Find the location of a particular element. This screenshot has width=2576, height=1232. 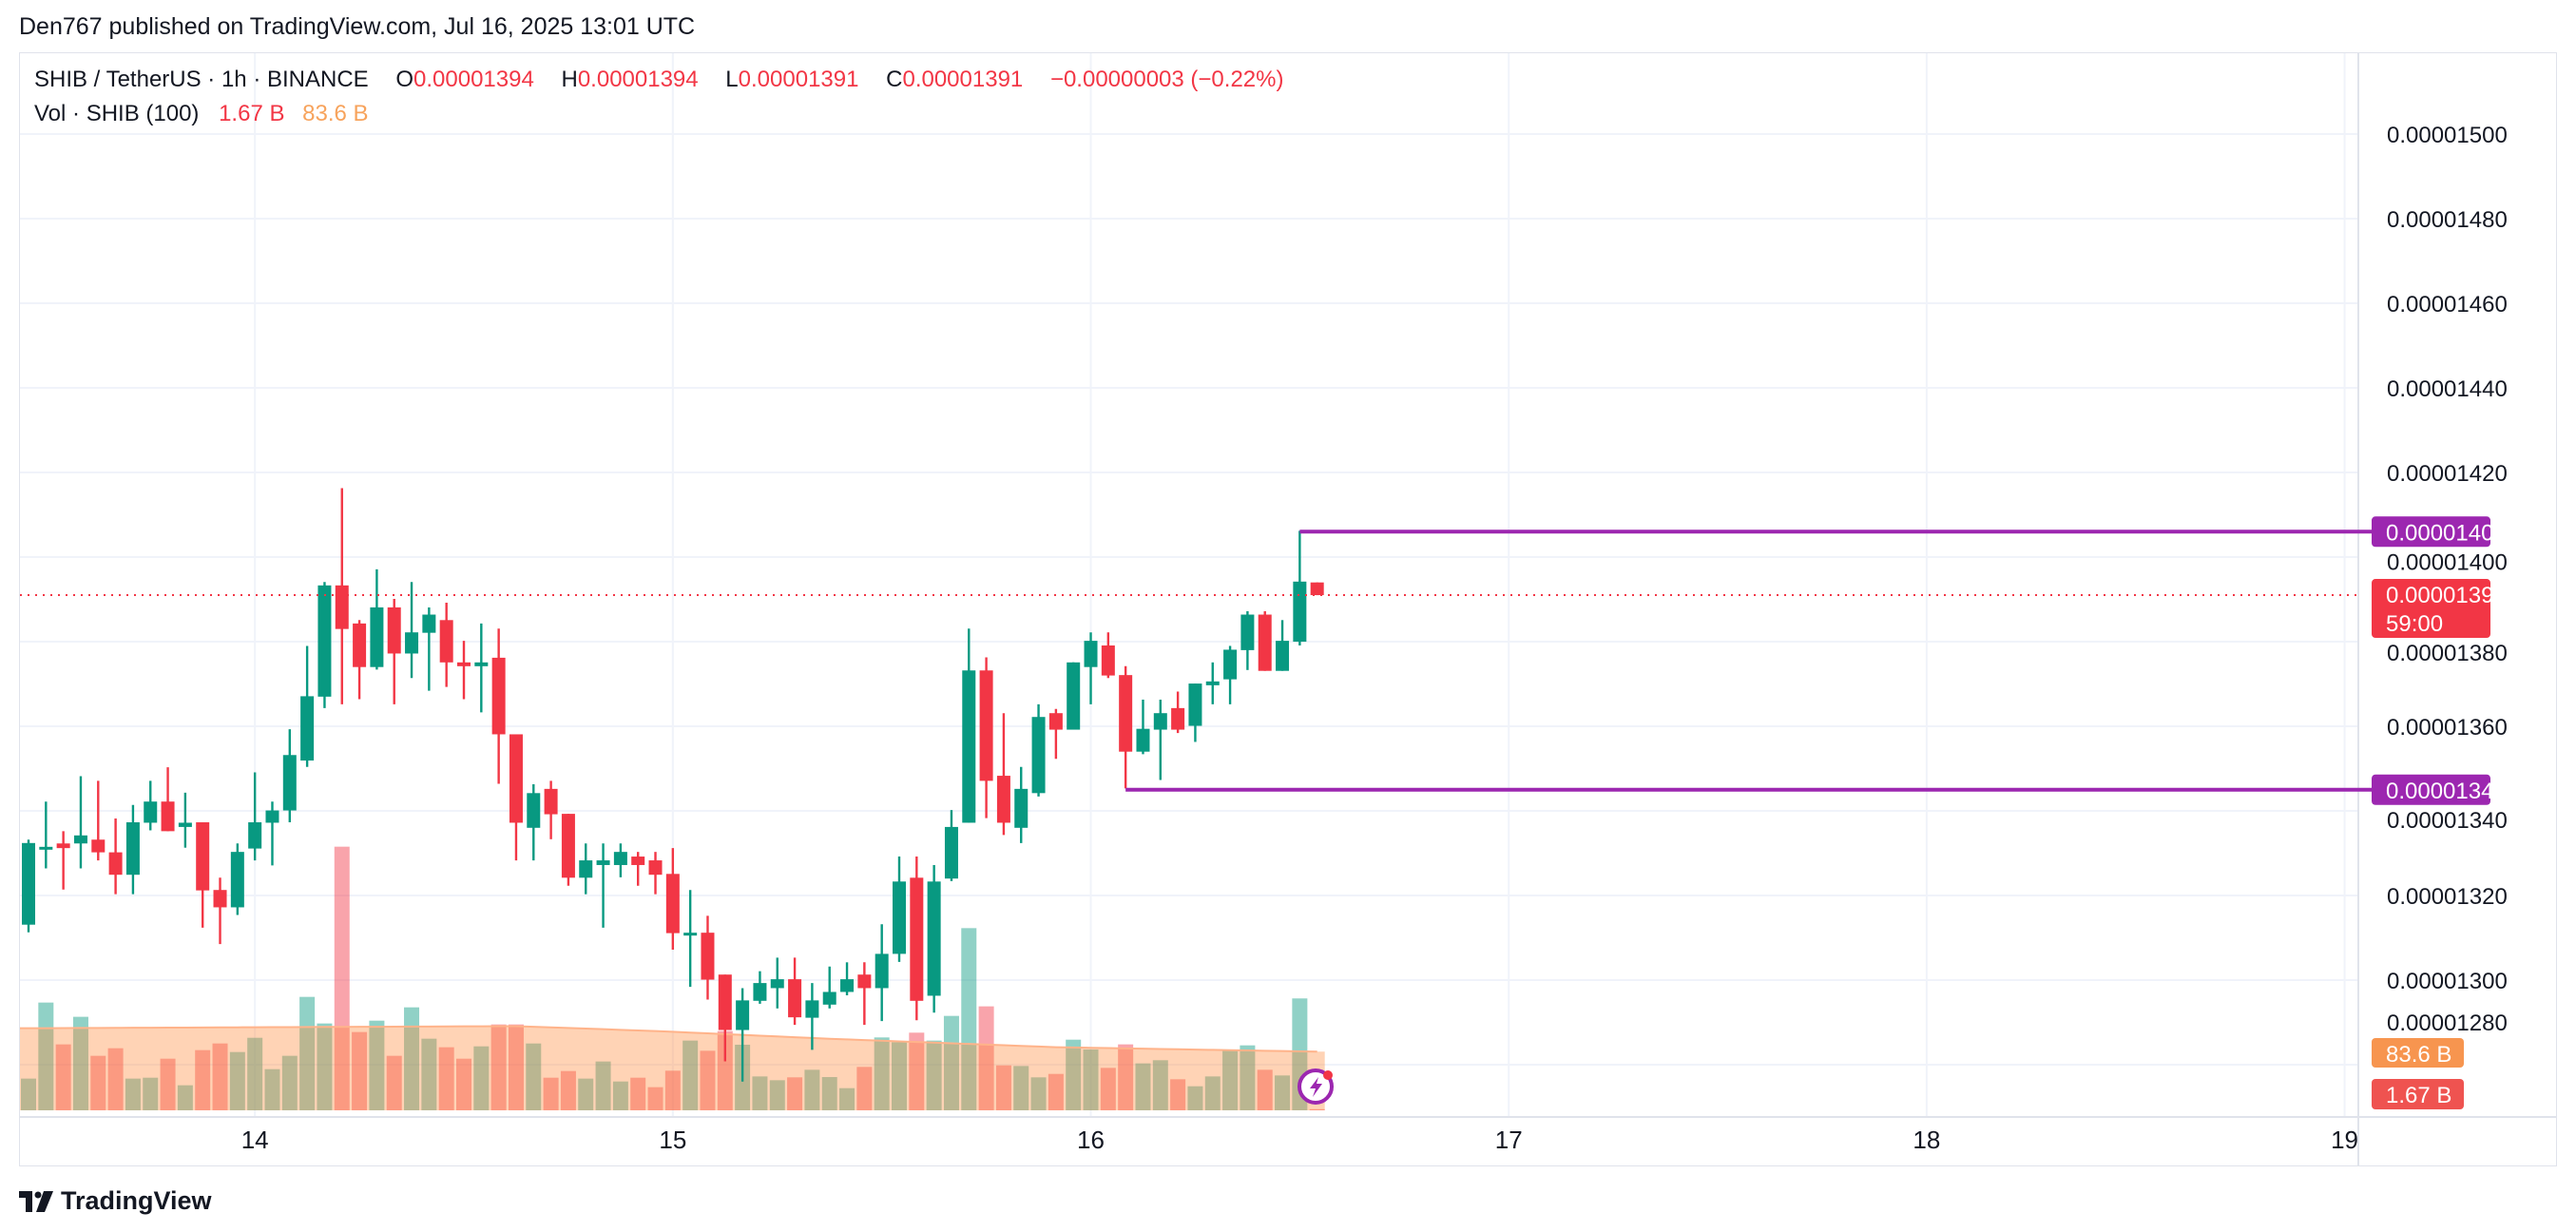

volume-title: Vol · SHIB (100) is located at coordinates (117, 113).